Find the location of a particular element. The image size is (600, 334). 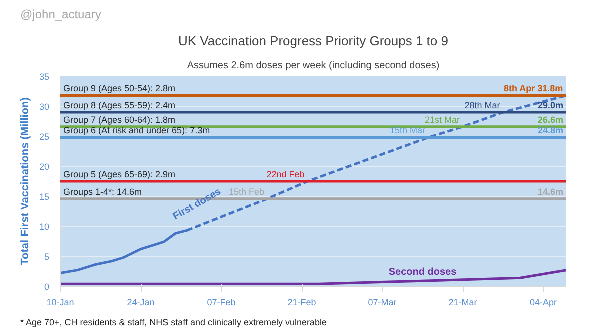

x-tick-label: 21-Feb is located at coordinates (302, 303).